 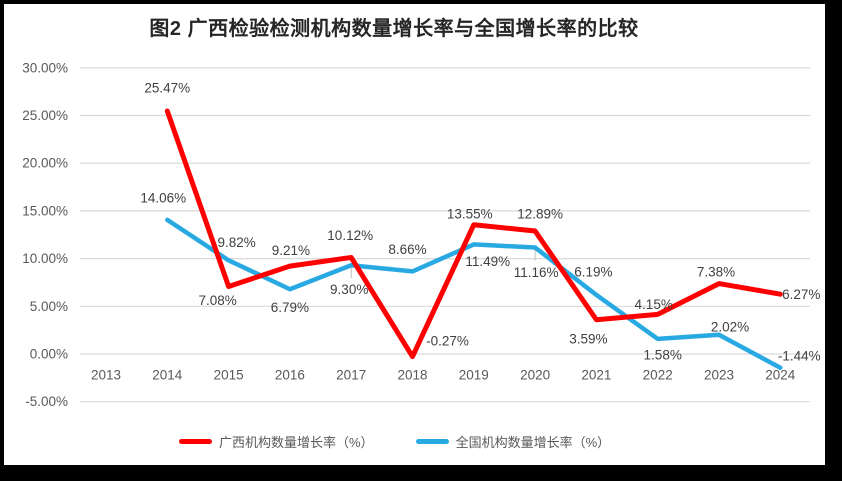 I want to click on data-label: 1.58%, so click(x=663, y=355).